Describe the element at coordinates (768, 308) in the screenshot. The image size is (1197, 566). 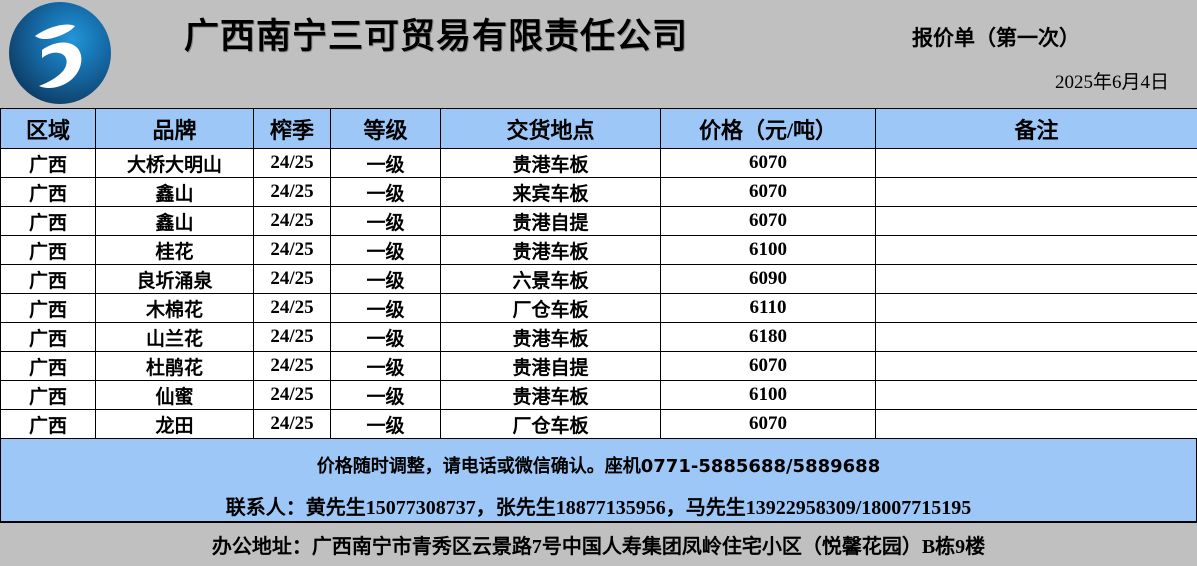
I see `cell-price: 6110` at that location.